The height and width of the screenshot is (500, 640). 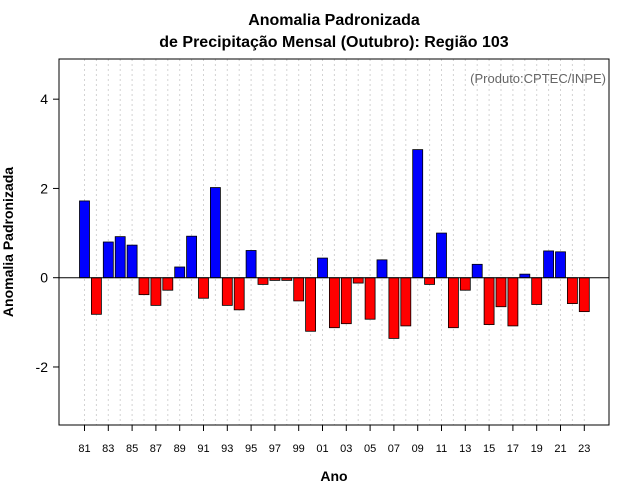 I want to click on x-tick-label: 21, so click(x=560, y=449).